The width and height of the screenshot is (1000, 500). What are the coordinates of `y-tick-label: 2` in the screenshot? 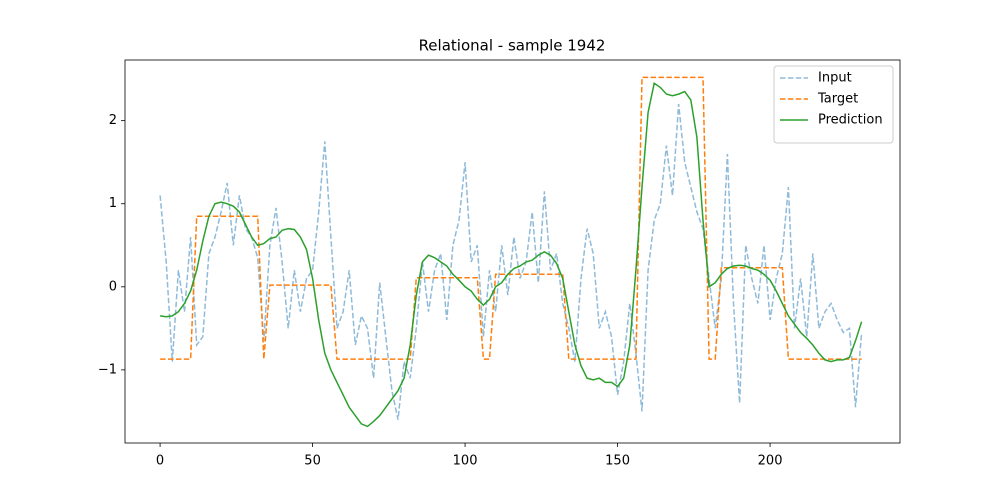 It's located at (113, 120).